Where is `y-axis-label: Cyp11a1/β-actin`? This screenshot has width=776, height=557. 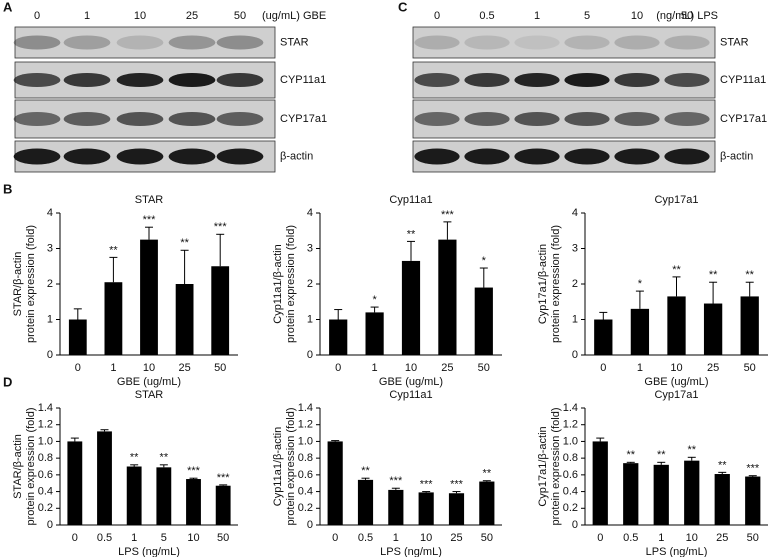
y-axis-label: Cyp11a1/β-actin is located at coordinates (278, 284).